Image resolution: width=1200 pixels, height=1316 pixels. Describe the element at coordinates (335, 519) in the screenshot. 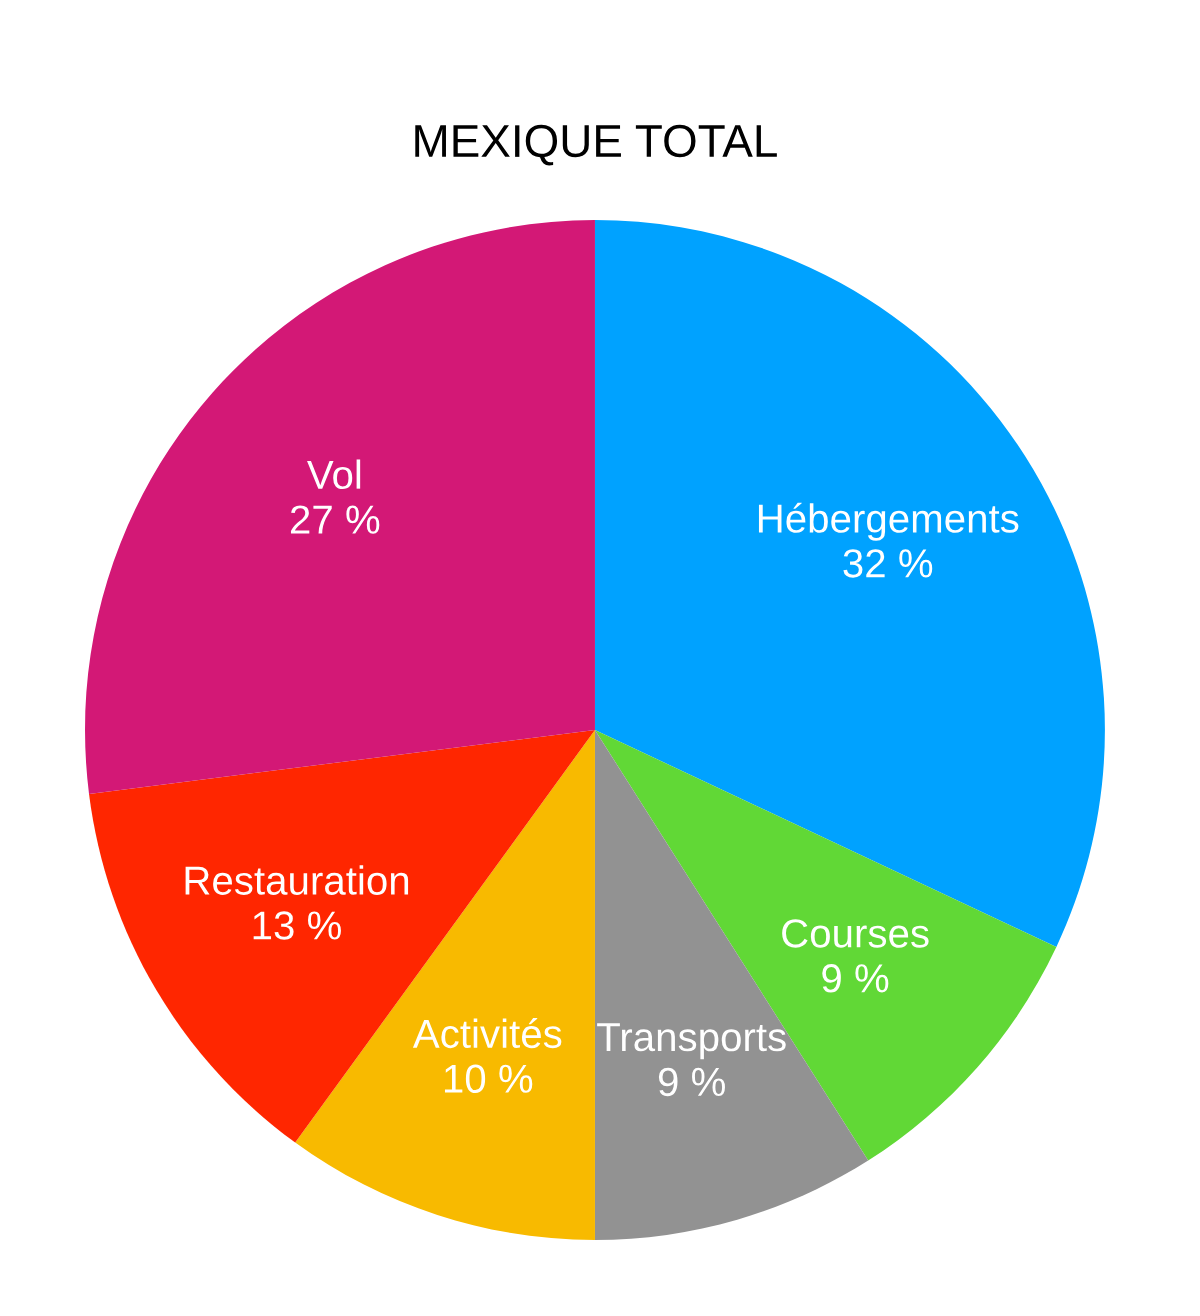

I see `data-label: 27 %` at that location.